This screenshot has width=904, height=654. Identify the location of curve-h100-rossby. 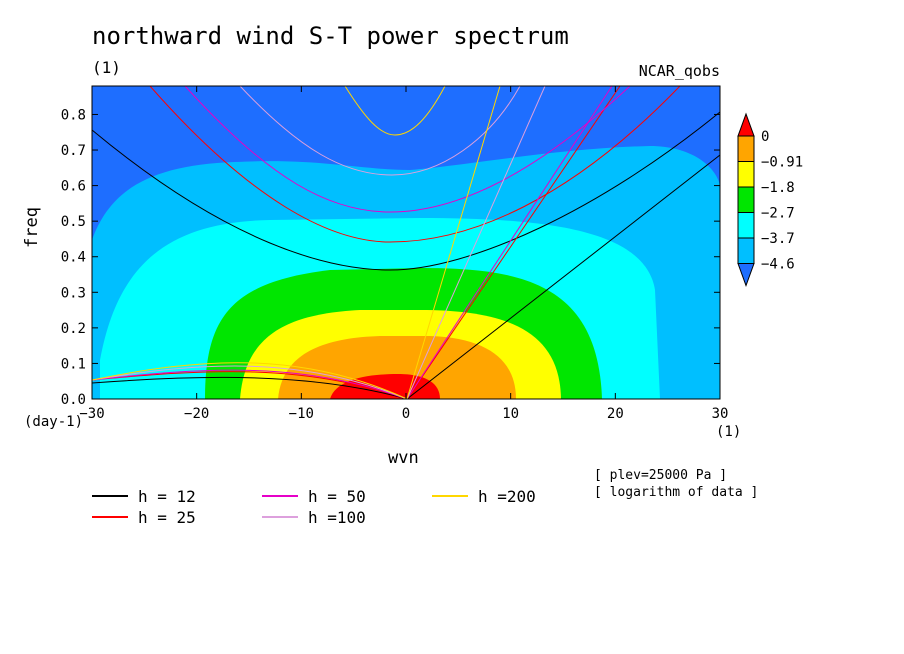
(250, 382).